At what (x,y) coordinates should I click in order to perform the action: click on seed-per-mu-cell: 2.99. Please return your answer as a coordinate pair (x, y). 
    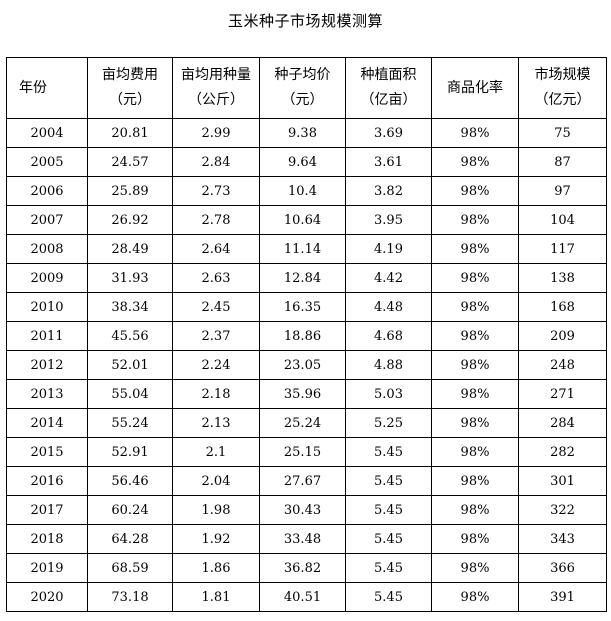
    Looking at the image, I should click on (216, 133).